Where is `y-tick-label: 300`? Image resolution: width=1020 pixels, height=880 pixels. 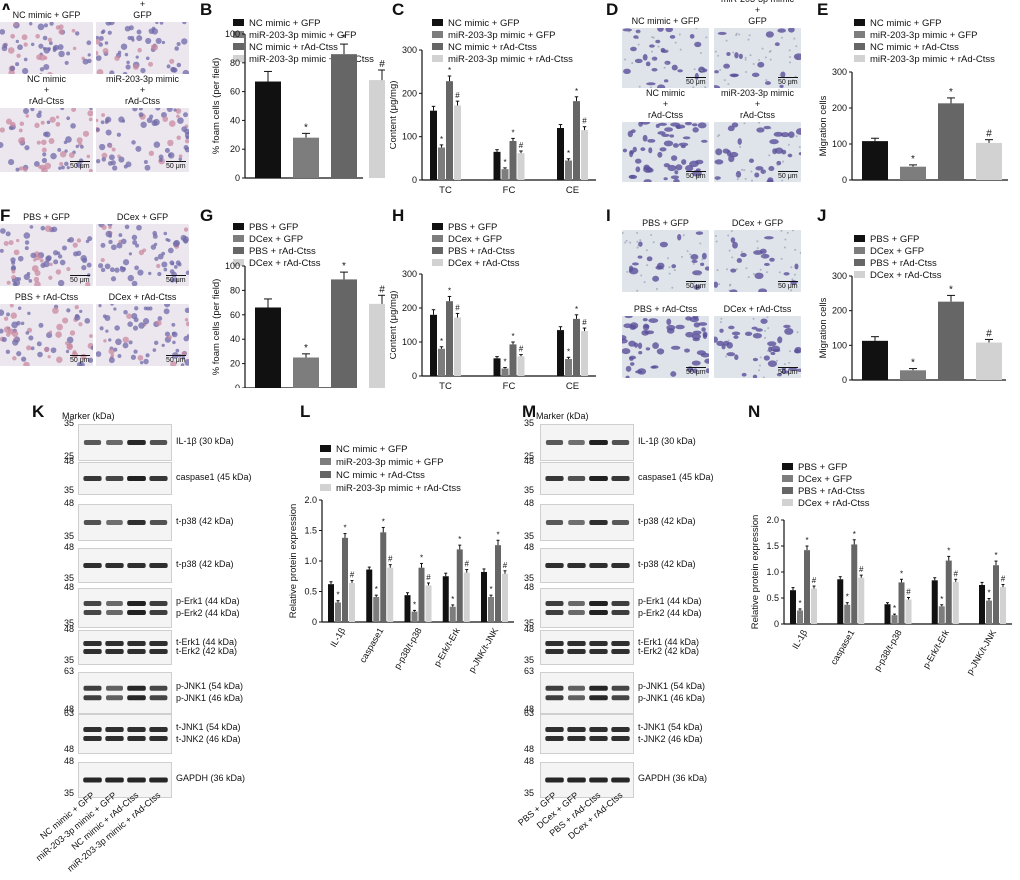
y-tick-label: 300 is located at coordinates (839, 276).